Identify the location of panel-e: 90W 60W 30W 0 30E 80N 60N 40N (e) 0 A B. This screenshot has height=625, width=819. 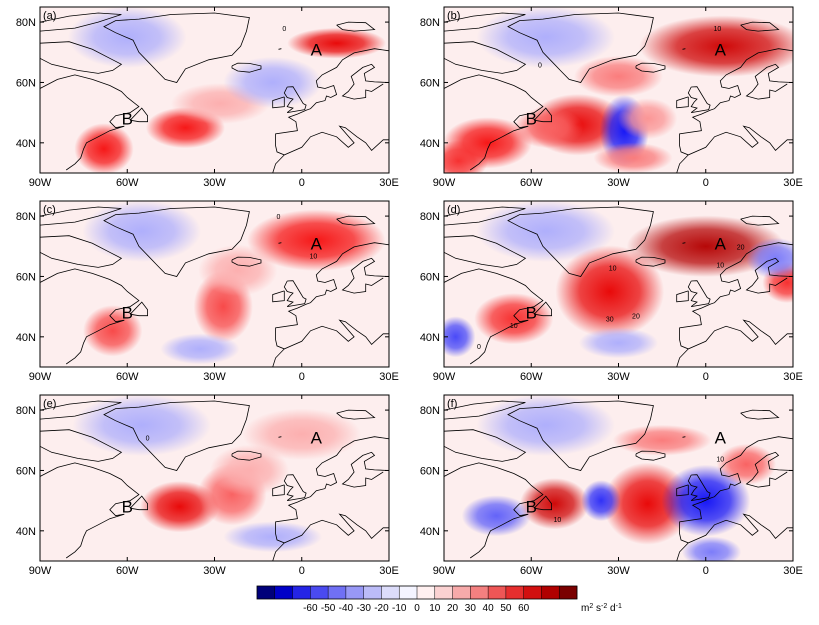
(207, 485).